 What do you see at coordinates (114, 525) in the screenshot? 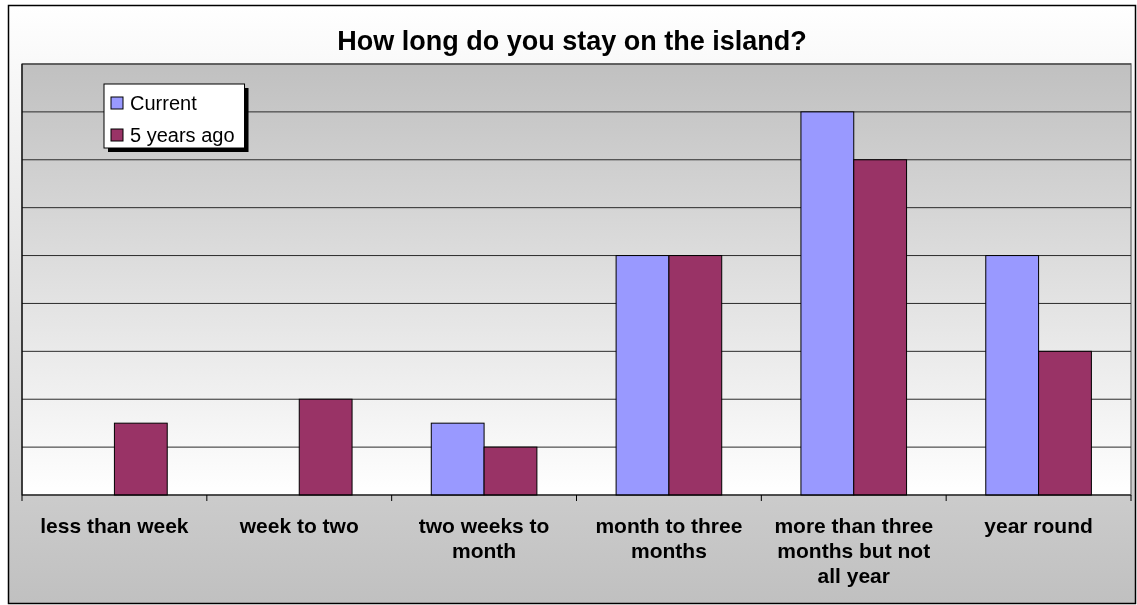
I see `x-tick-label: less than week` at bounding box center [114, 525].